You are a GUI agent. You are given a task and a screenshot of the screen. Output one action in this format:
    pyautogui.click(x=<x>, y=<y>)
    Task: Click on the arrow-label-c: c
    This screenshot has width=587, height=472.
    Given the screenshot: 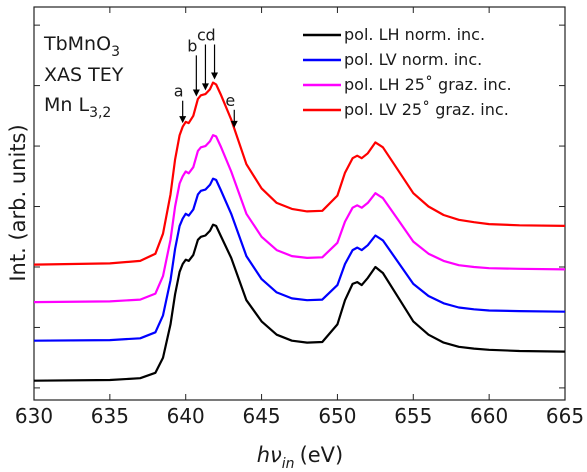 What is the action you would take?
    pyautogui.click(x=201, y=34)
    